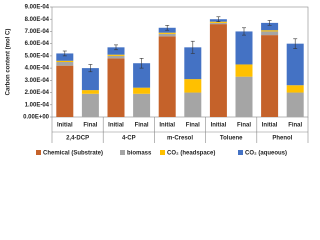 This screenshot has height=240, width=320. What do you see at coordinates (180, 139) in the screenshot?
I see `group-label: m-Cresol` at bounding box center [180, 139].